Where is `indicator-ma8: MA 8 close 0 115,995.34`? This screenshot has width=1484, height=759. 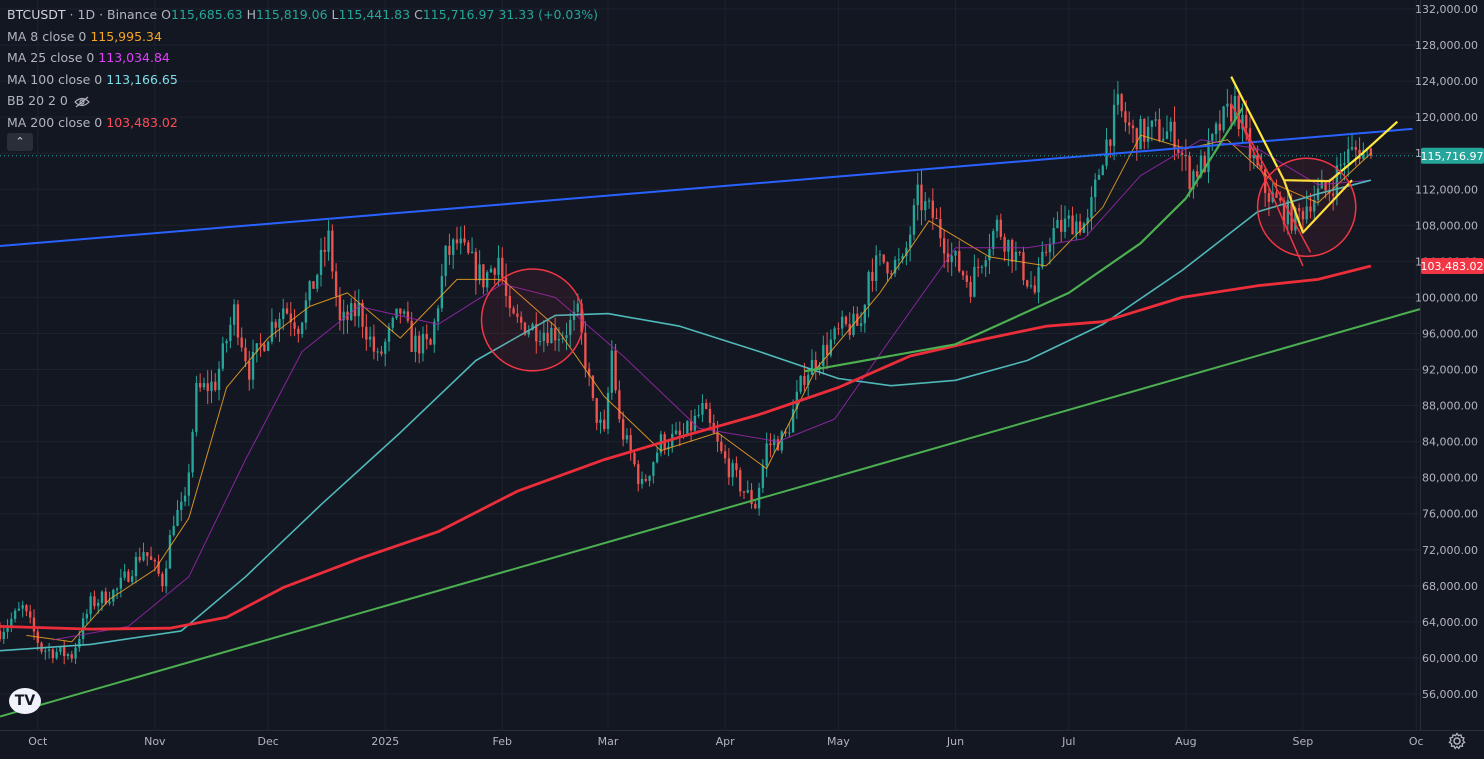
indicator-ma8: MA 8 close 0 115,995.34 is located at coordinates (302, 37).